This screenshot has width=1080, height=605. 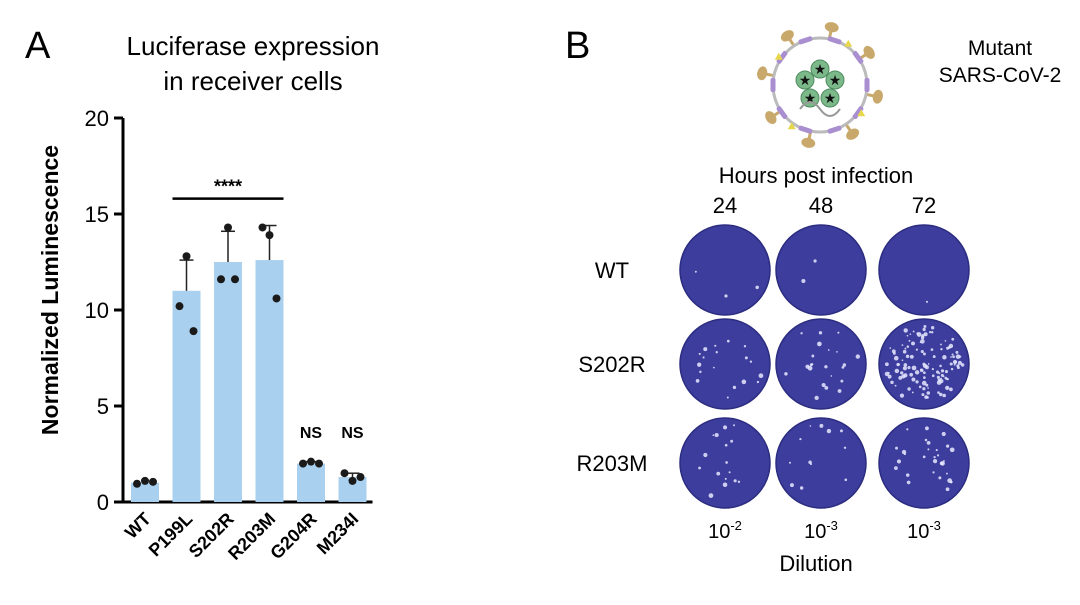 I want to click on row-label: R203M, so click(x=612, y=463).